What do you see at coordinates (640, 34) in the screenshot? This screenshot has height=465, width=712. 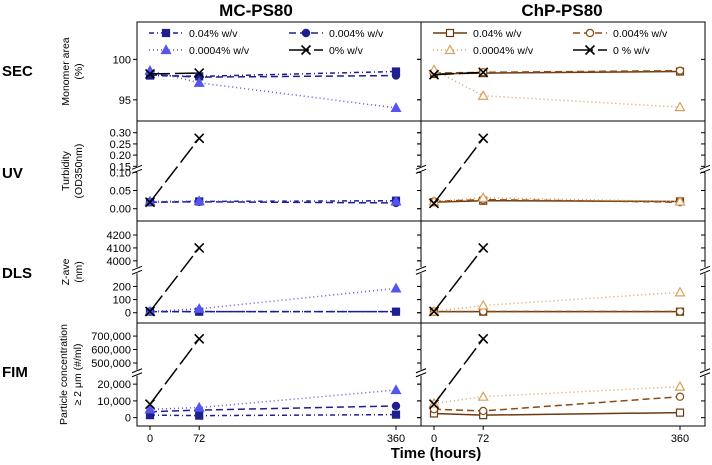 I see `legend-label: 0.004% w/v` at bounding box center [640, 34].